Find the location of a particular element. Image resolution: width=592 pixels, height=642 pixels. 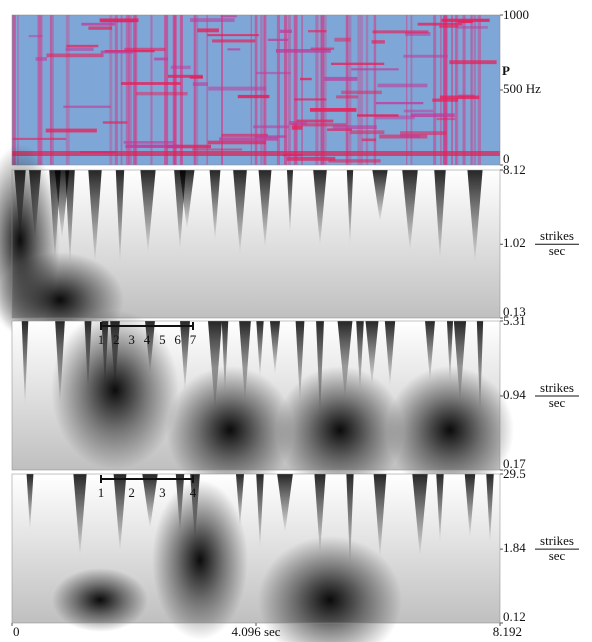

y-tick-label: 0.13 is located at coordinates (514, 311).